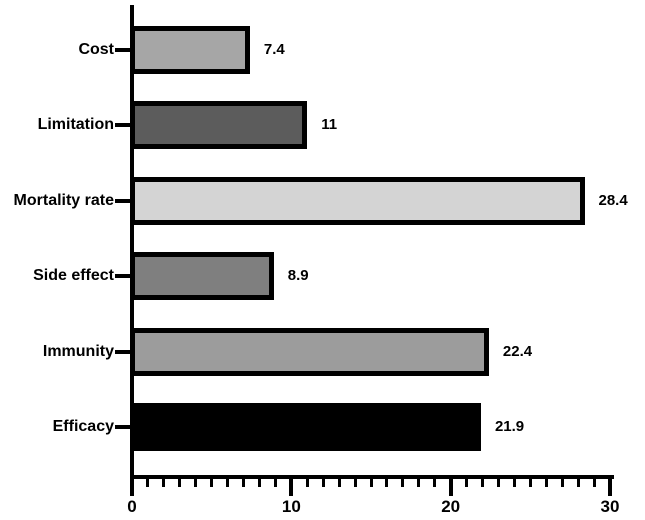 The image size is (645, 520). What do you see at coordinates (451, 506) in the screenshot?
I see `x-tick-label: 20` at bounding box center [451, 506].